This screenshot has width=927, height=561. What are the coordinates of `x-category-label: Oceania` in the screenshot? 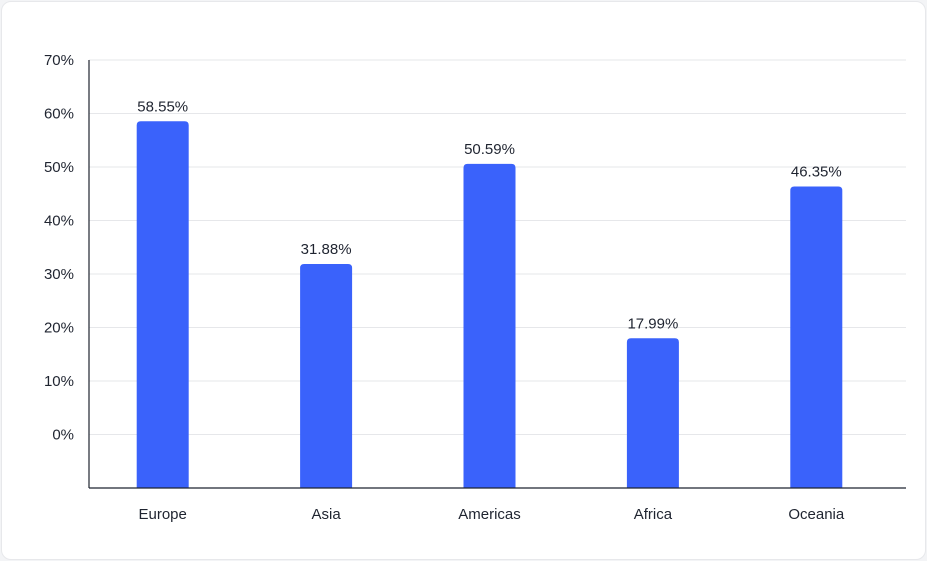 It's located at (816, 514).